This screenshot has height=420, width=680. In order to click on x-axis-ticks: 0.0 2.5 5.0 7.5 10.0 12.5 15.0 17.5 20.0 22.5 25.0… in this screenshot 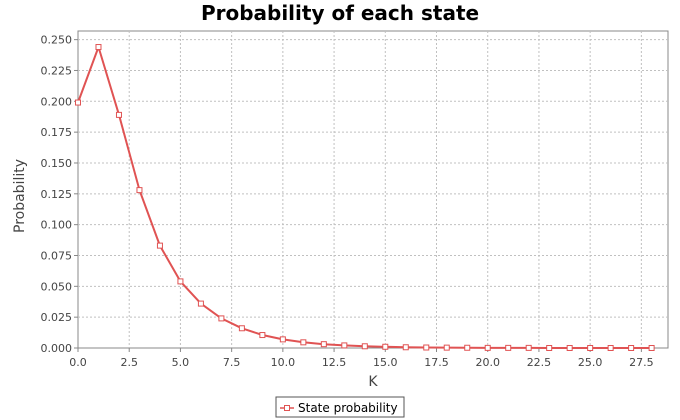, I will do `click(361, 358)`.